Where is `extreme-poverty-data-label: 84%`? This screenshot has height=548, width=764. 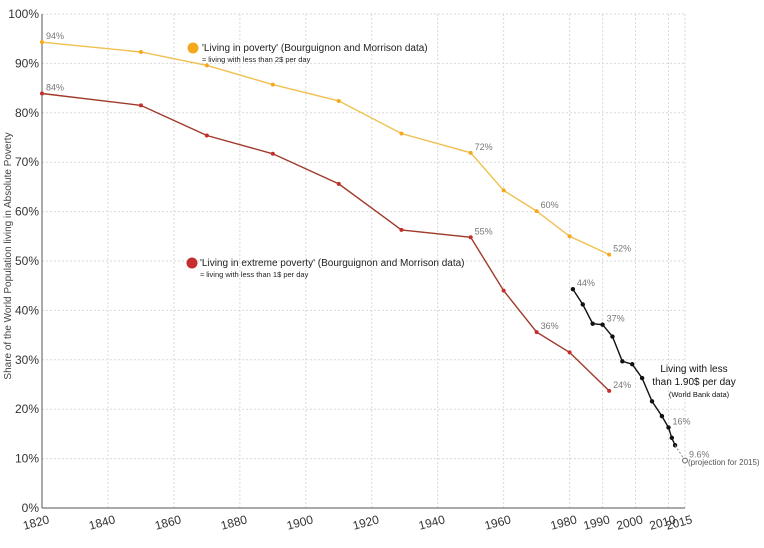 extreme-poverty-data-label: 84% is located at coordinates (55, 88).